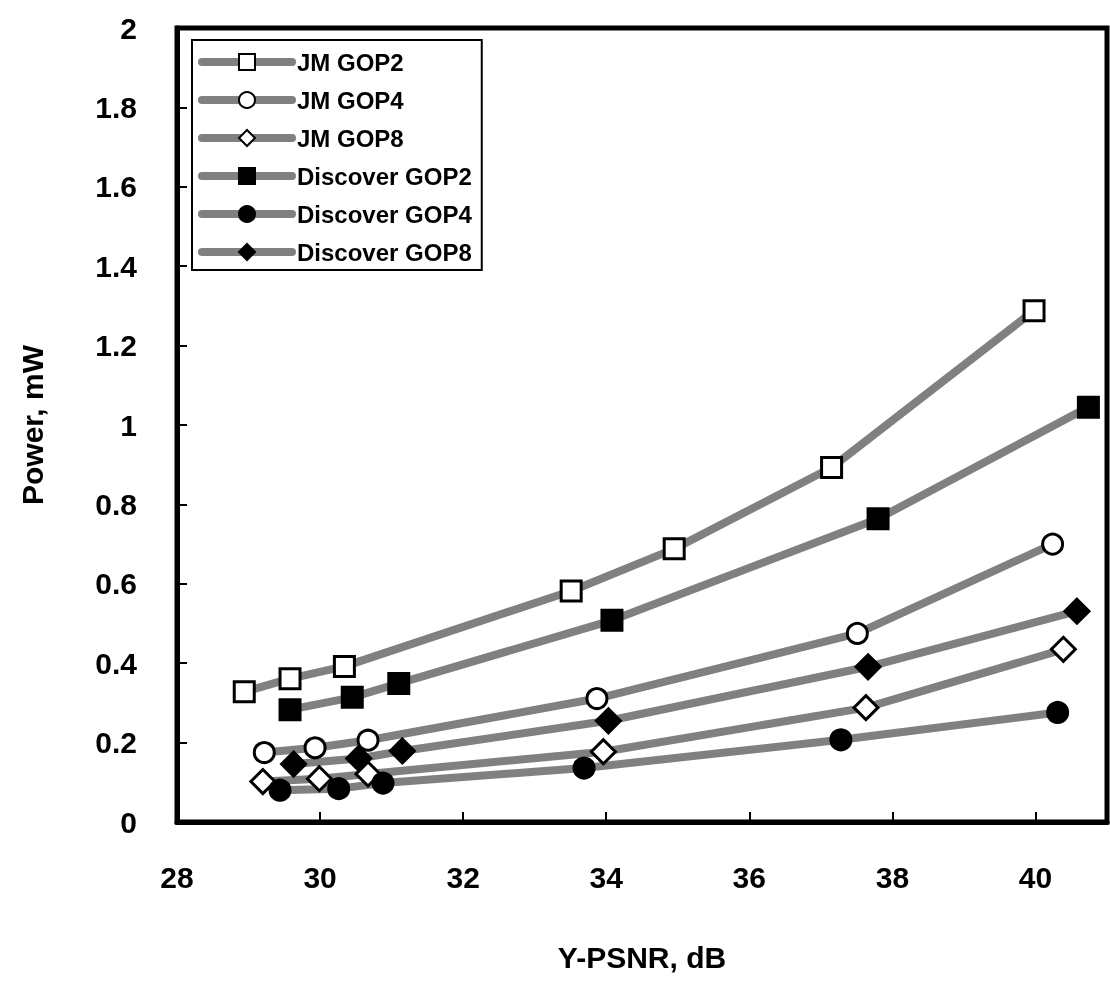 This screenshot has width=1110, height=1004. Describe the element at coordinates (116, 663) in the screenshot. I see `y-tick-label: 0.4` at that location.